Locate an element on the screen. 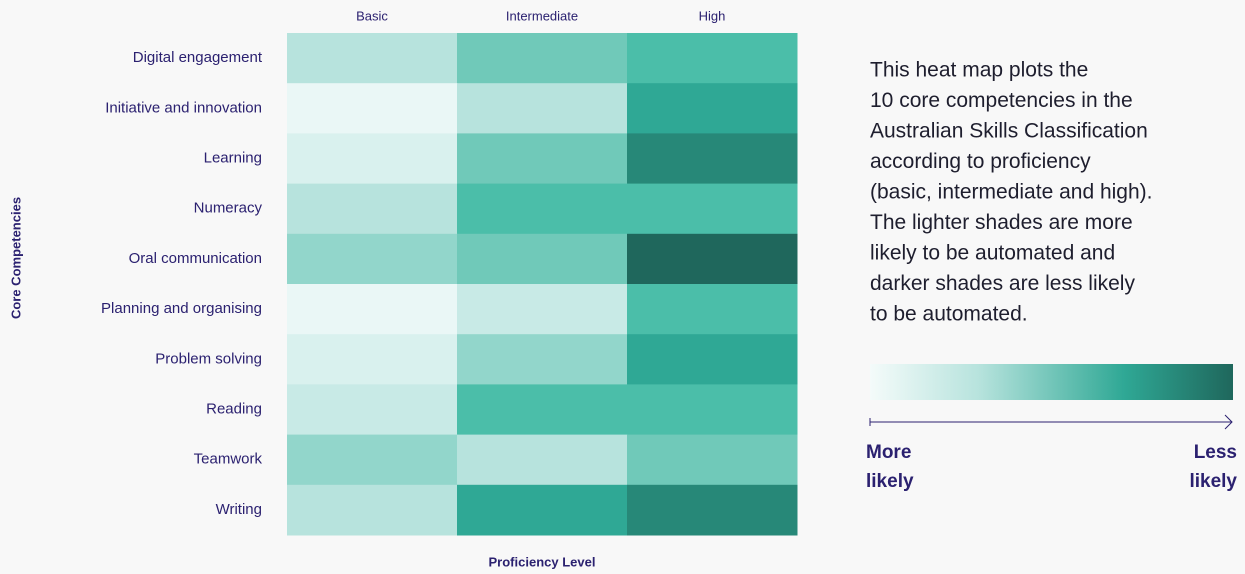 The width and height of the screenshot is (1245, 574). column-label: Basic is located at coordinates (372, 15).